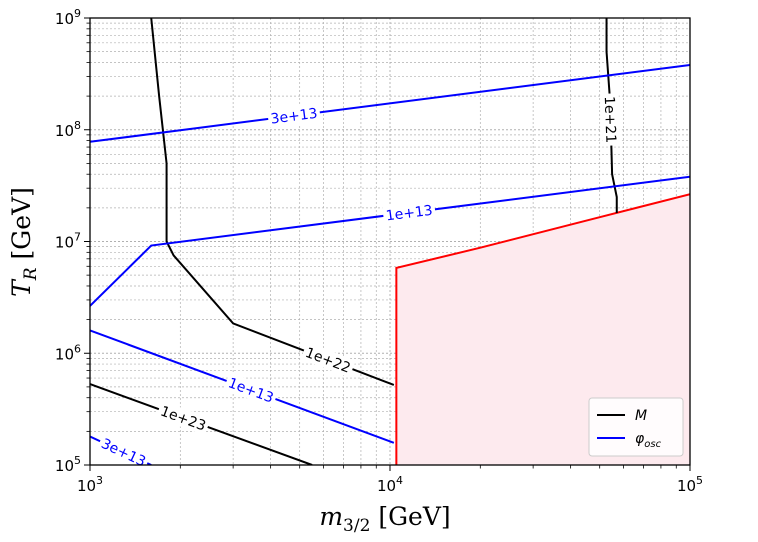 The width and height of the screenshot is (758, 542). I want to click on contour-label: 1e+13, so click(409, 212).